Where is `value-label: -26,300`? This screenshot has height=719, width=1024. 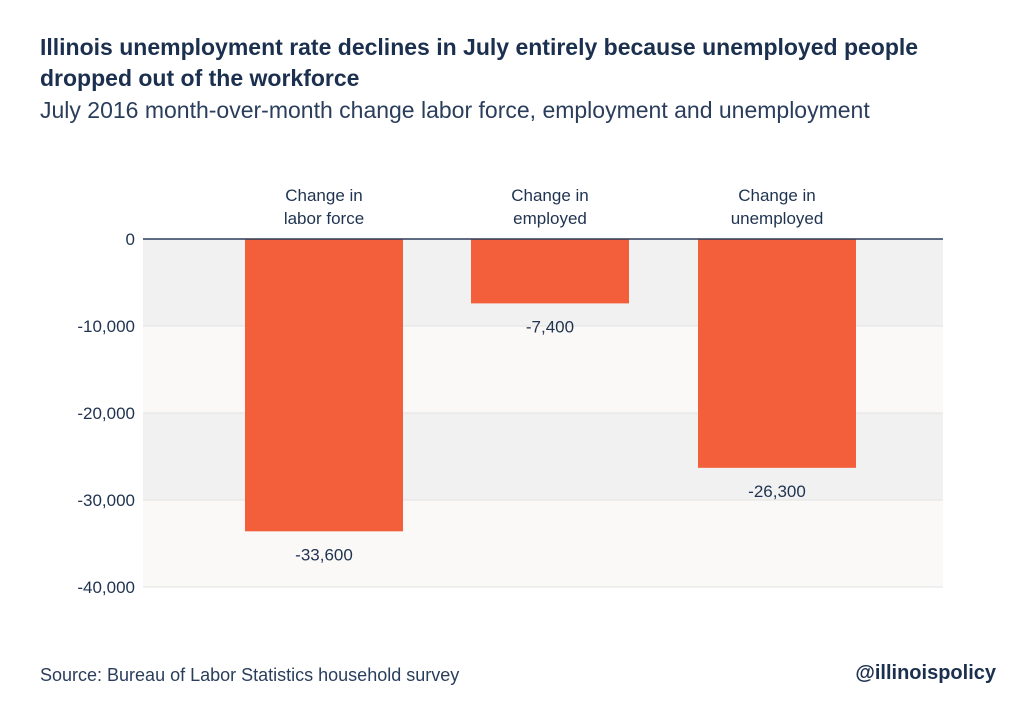 value-label: -26,300 is located at coordinates (777, 491).